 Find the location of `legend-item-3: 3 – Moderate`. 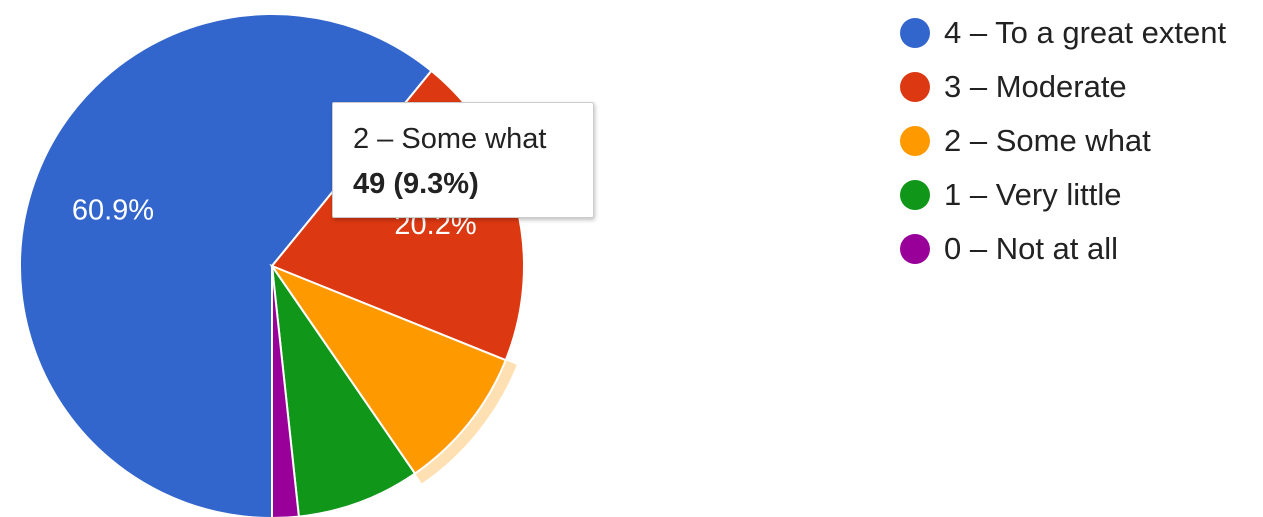

legend-item-3: 3 – Moderate is located at coordinates (1063, 87).